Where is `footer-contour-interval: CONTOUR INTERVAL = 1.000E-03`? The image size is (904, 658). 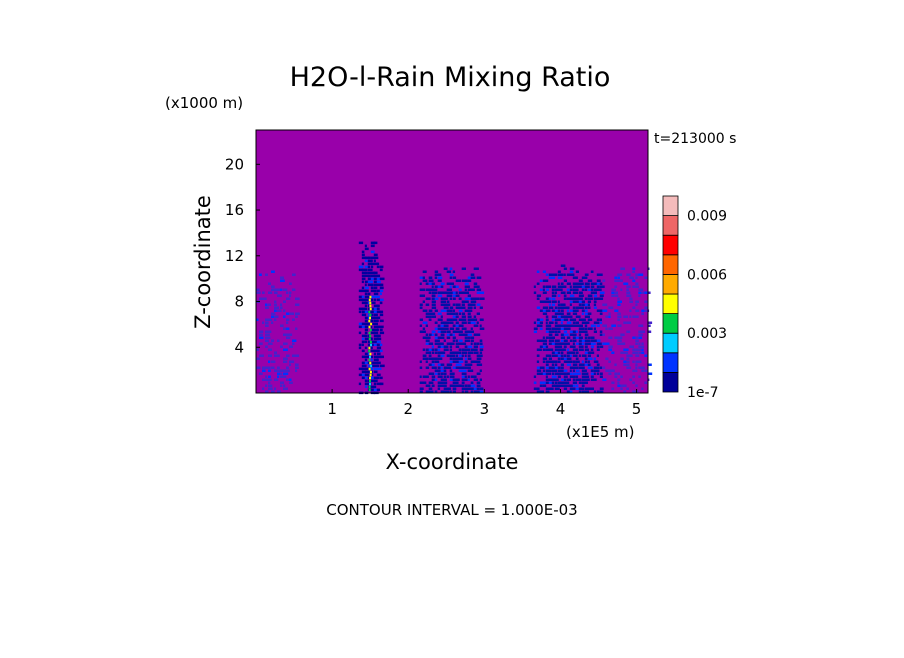
footer-contour-interval: CONTOUR INTERVAL = 1.000E-03 is located at coordinates (451, 510).